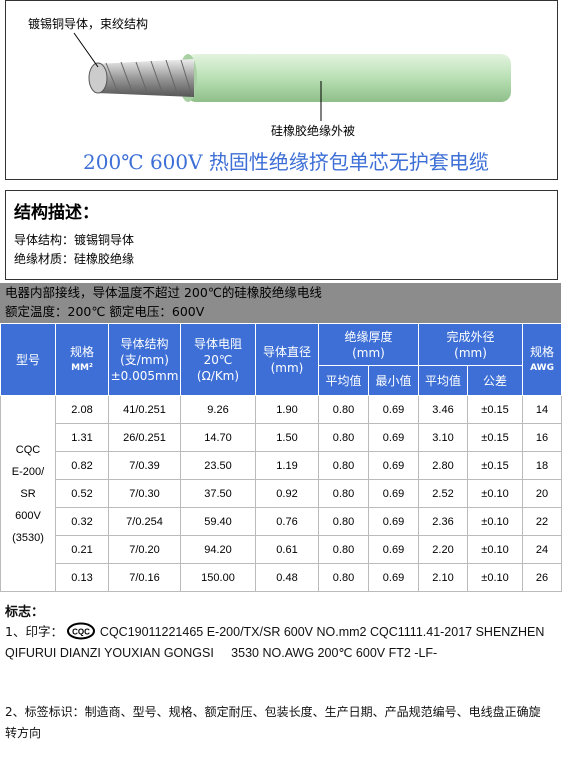 This screenshot has width=566, height=758. Describe the element at coordinates (218, 375) in the screenshot. I see `header-text: (Ω/Km)` at that location.